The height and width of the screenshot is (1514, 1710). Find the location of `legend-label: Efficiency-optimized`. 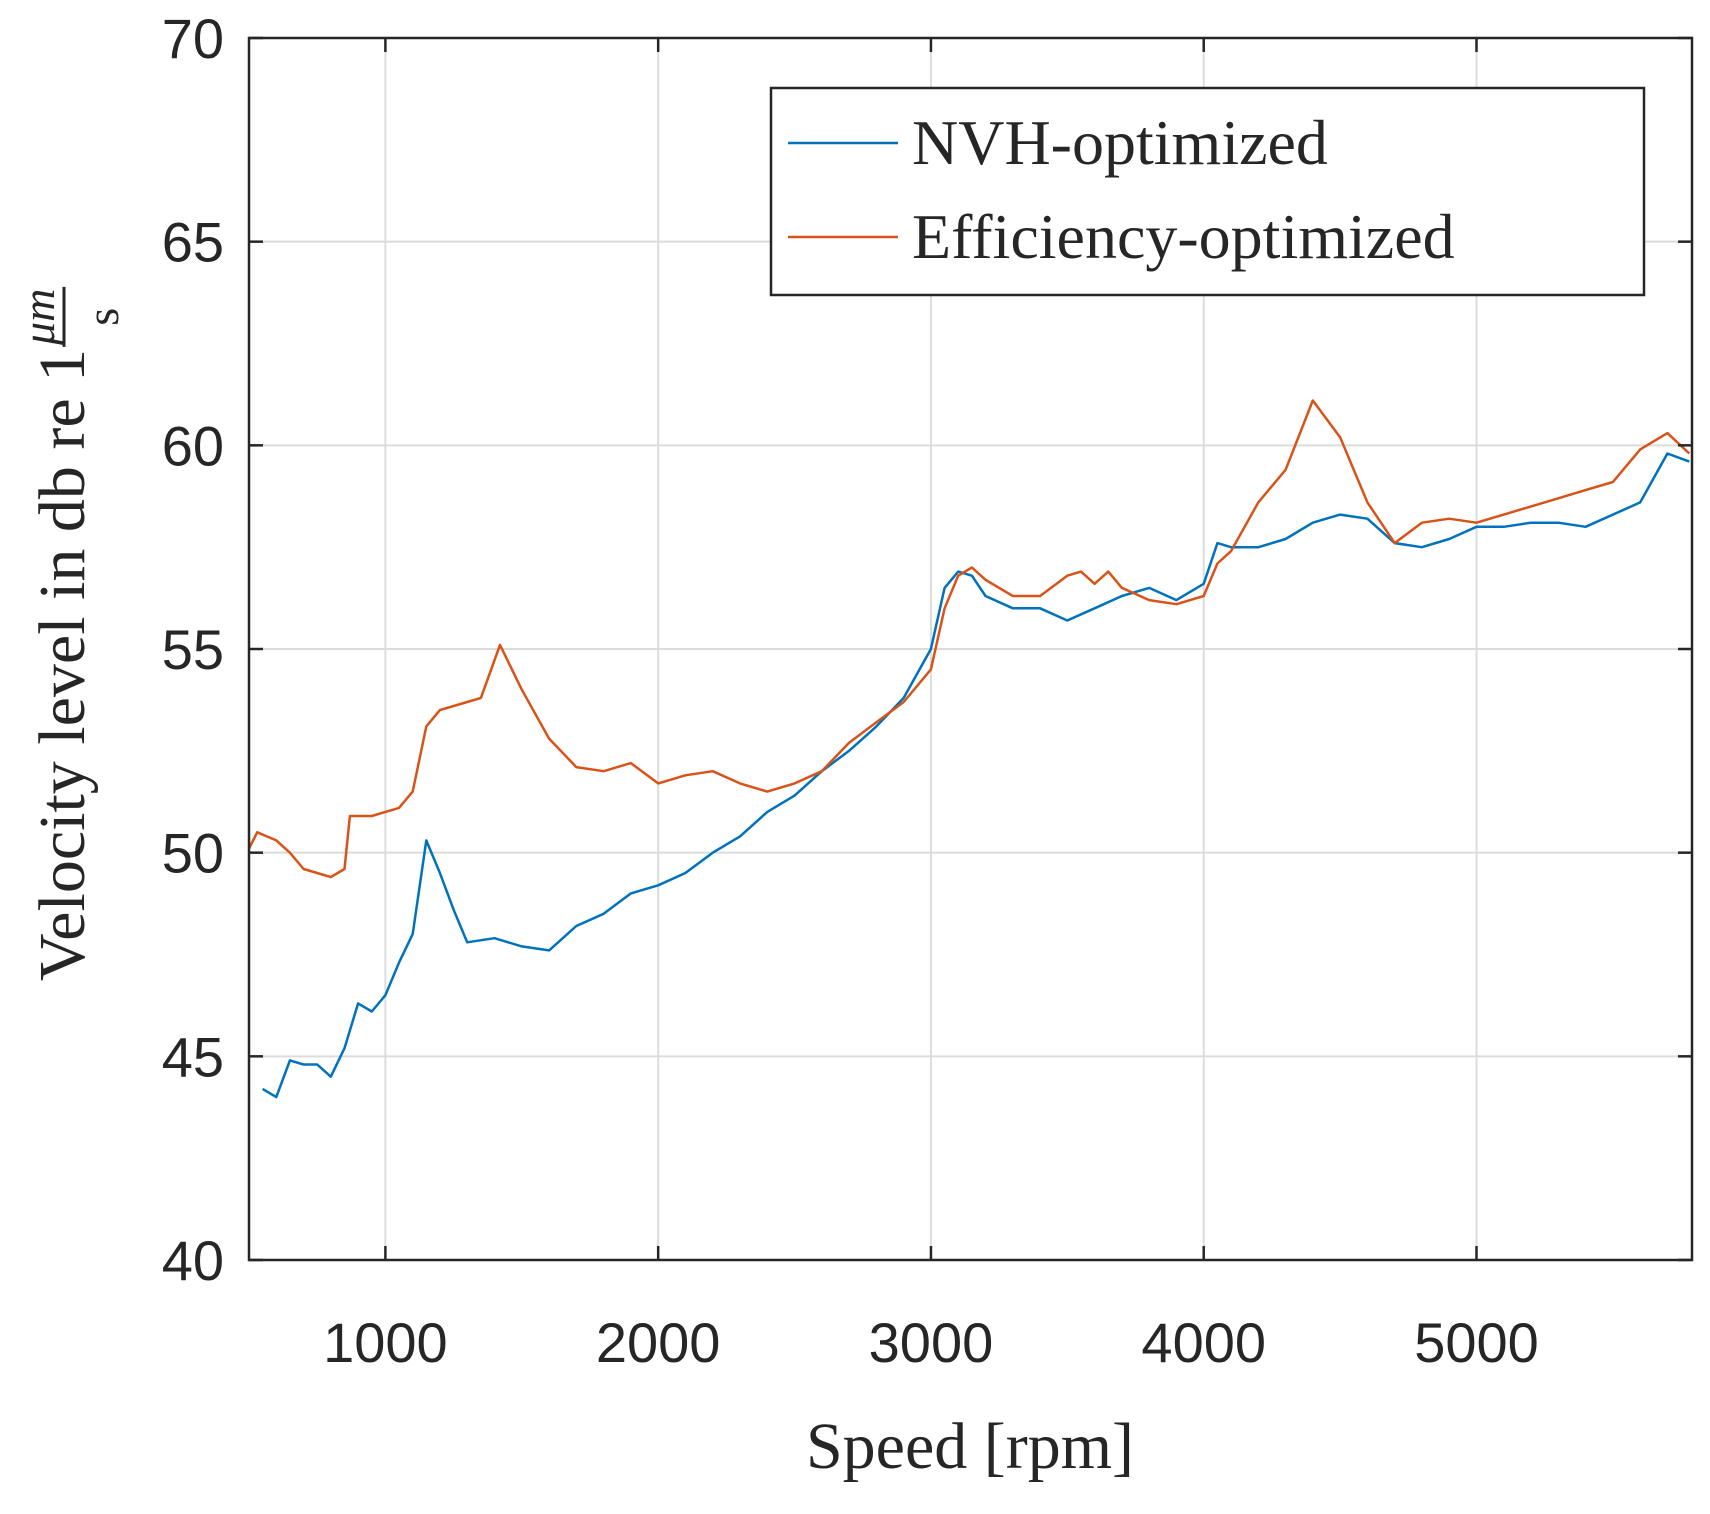

legend-label: Efficiency-optimized is located at coordinates (1183, 236).